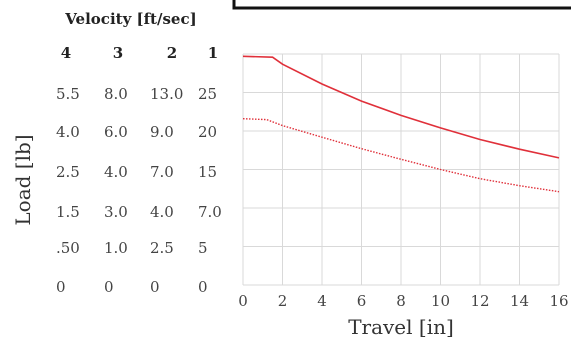 Image resolution: width=571 pixels, height=337 pixels. Describe the element at coordinates (207, 94) in the screenshot. I see `velocity-cell: 25` at that location.